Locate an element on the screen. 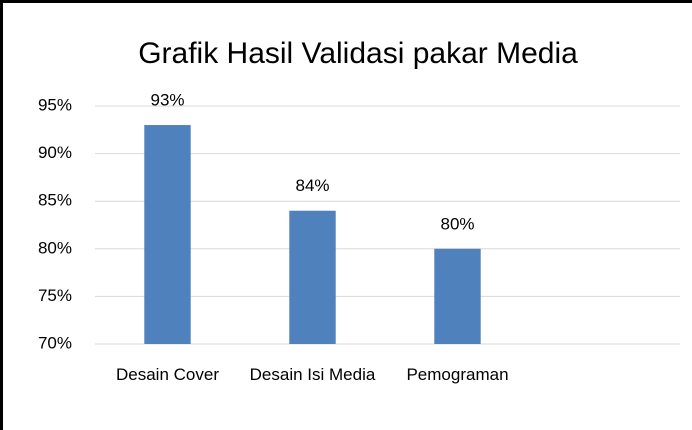  x-tick-label: Desain Cover is located at coordinates (167, 374).